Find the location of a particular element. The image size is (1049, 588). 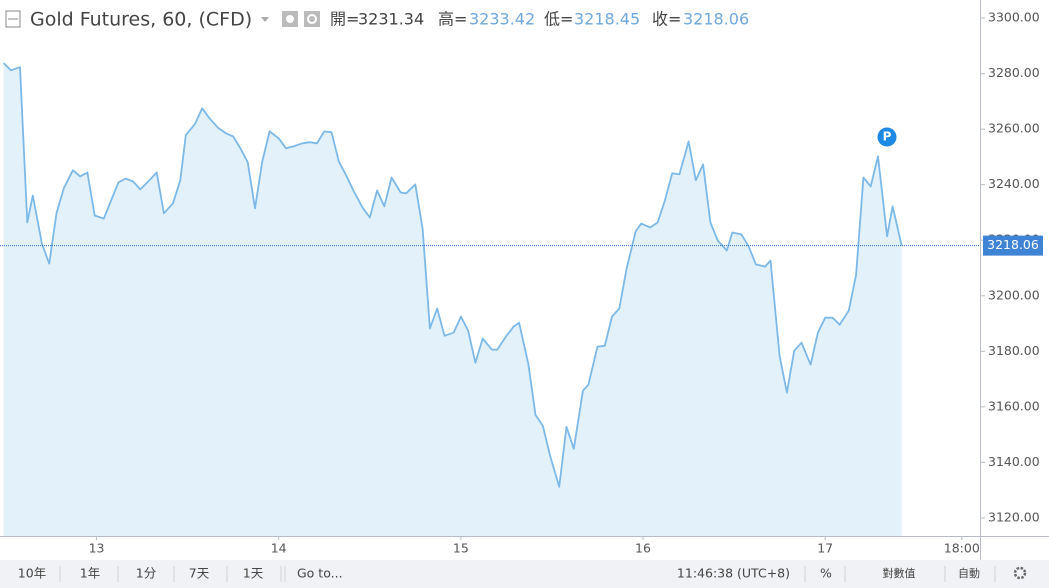

y-tick-label: 3300.00 is located at coordinates (1014, 17).